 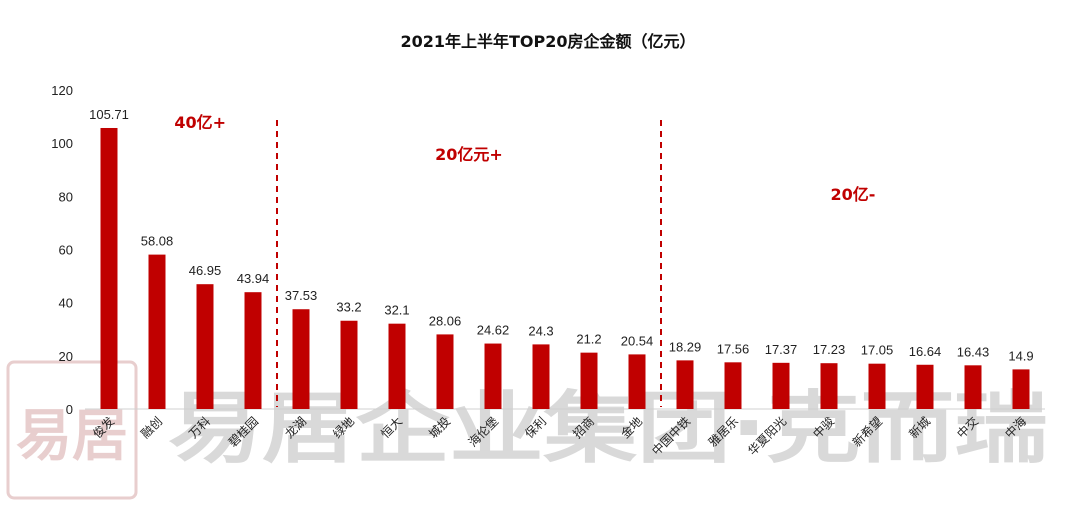 I want to click on y-axis: 0 20 40 60 80 100 120, so click(x=62, y=250).